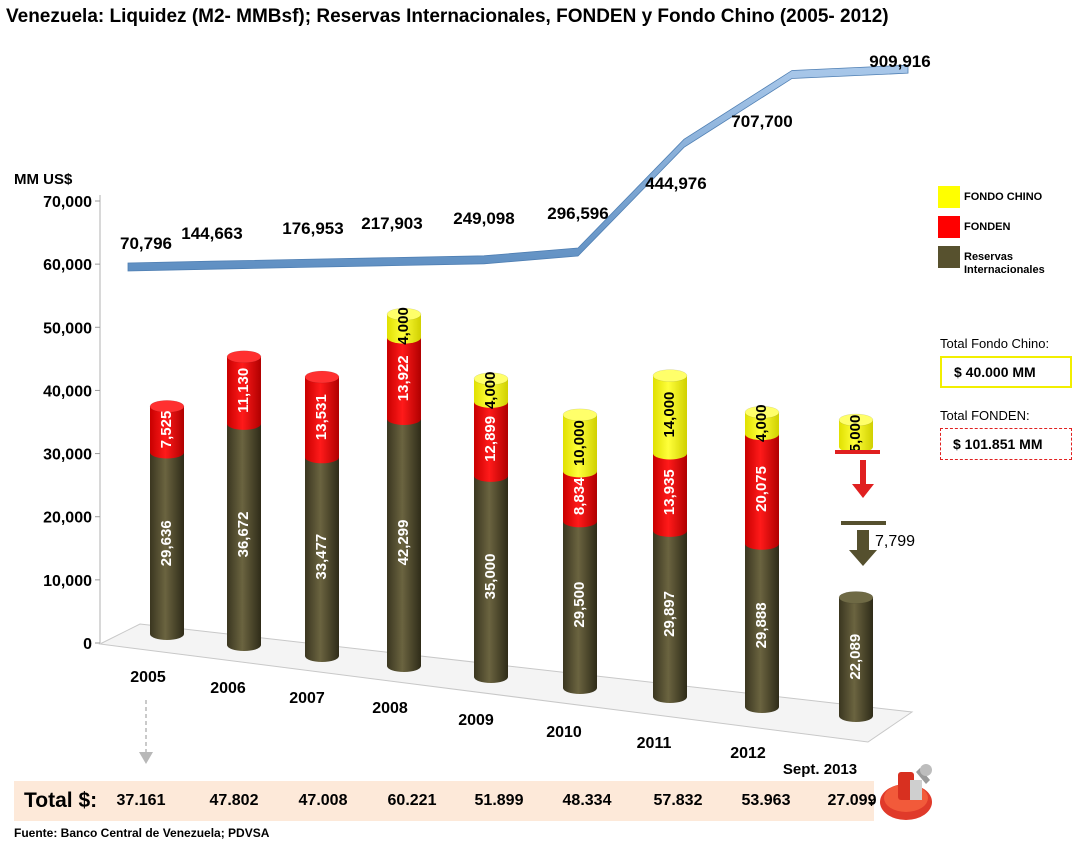  What do you see at coordinates (483, 218) in the screenshot?
I see `liquidity-label: 249,098` at bounding box center [483, 218].